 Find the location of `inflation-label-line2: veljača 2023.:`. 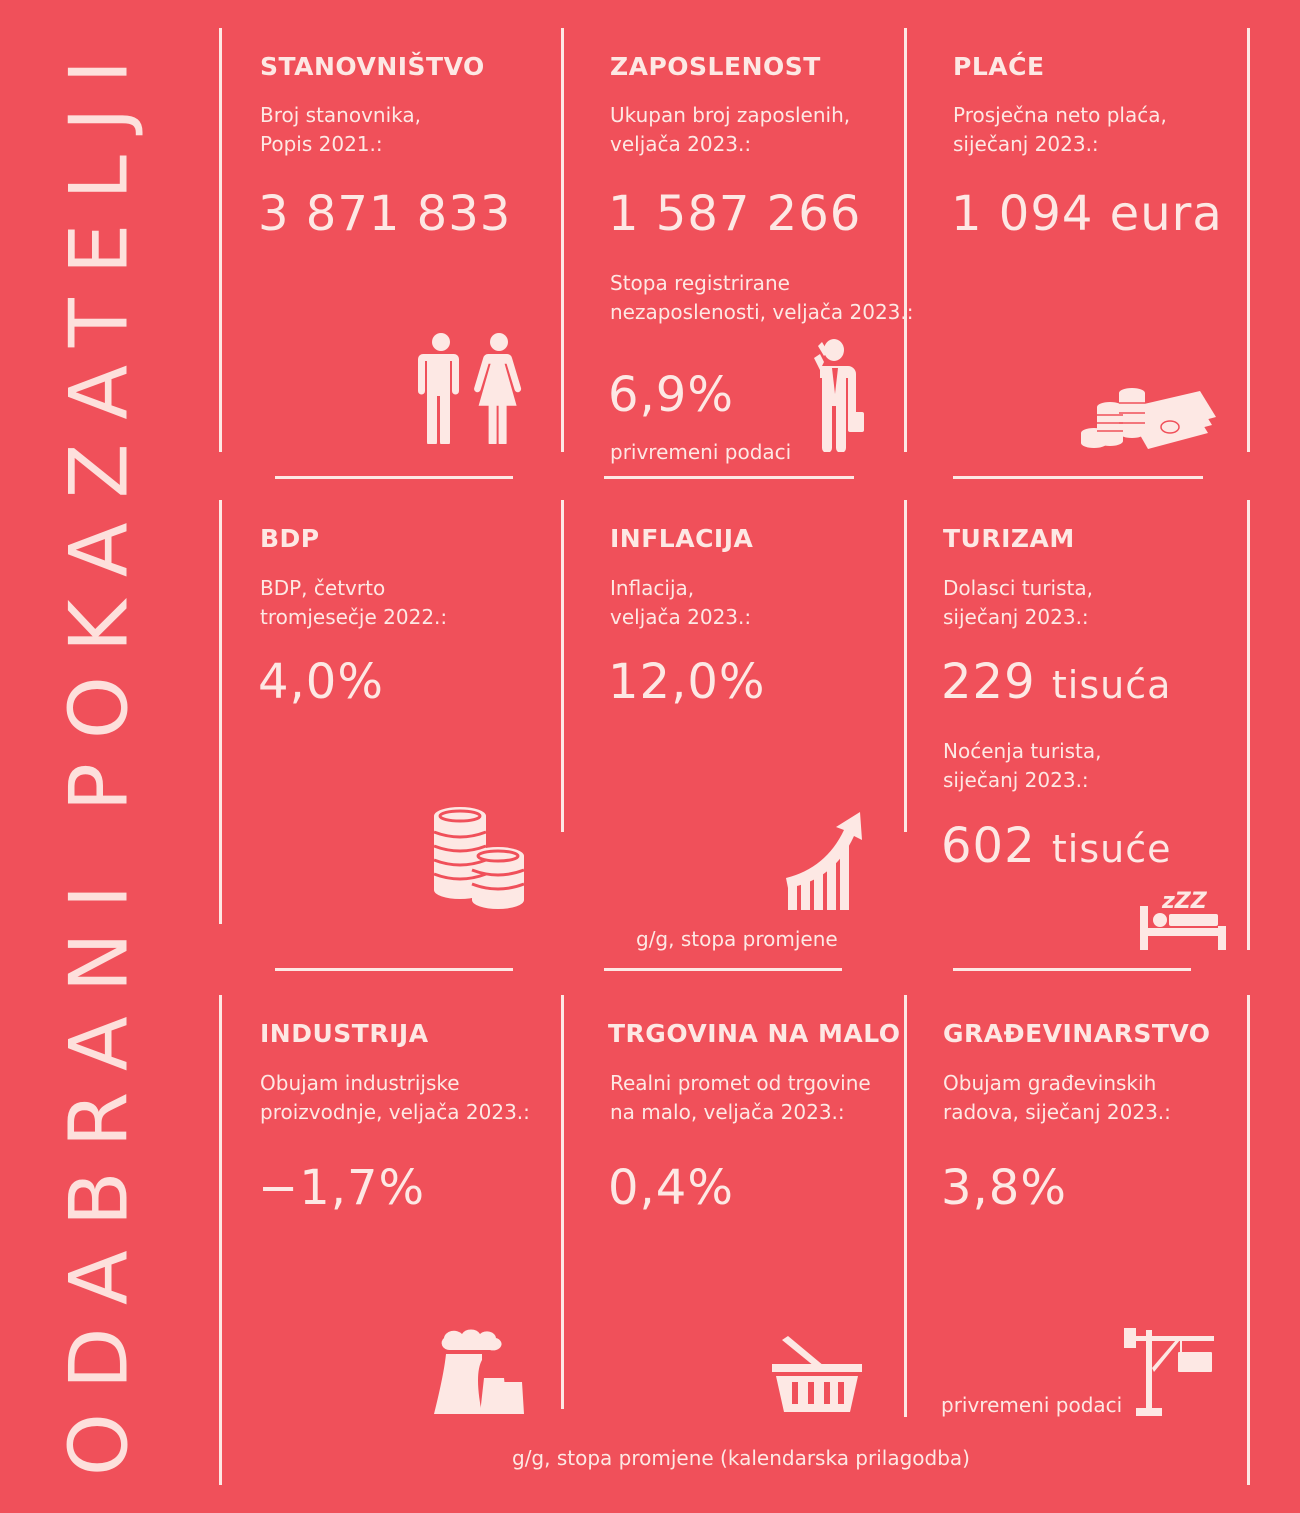

inflation-label-line2: veljača 2023.: is located at coordinates (681, 617).